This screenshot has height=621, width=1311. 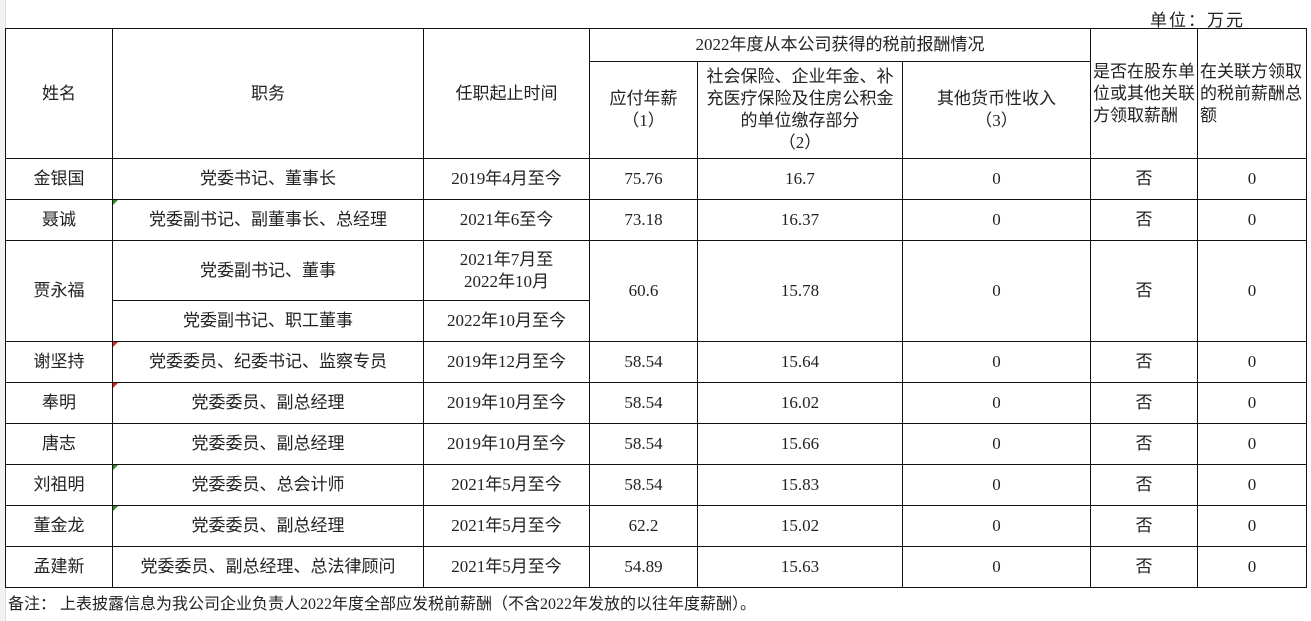 I want to click on header-insurance: 社会保险、企业年金、补充医疗保险及住房公积金的单位缴存部分 （2）, so click(x=800, y=110).